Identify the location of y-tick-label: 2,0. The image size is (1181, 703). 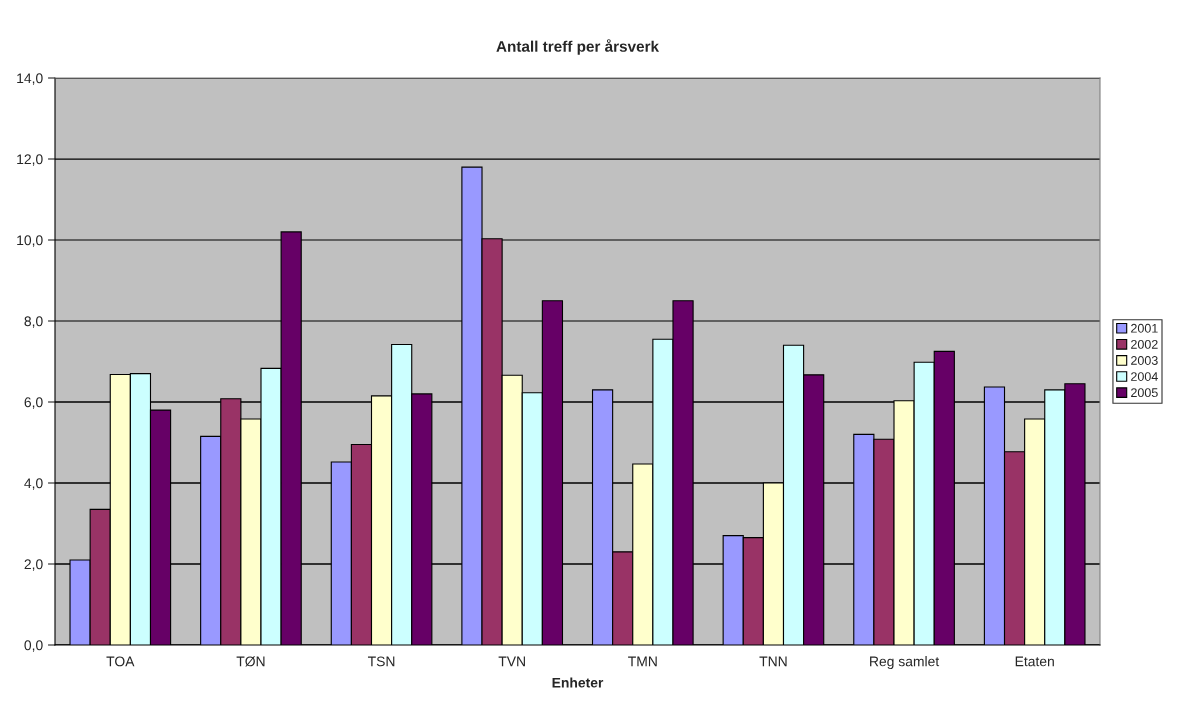
(33, 565).